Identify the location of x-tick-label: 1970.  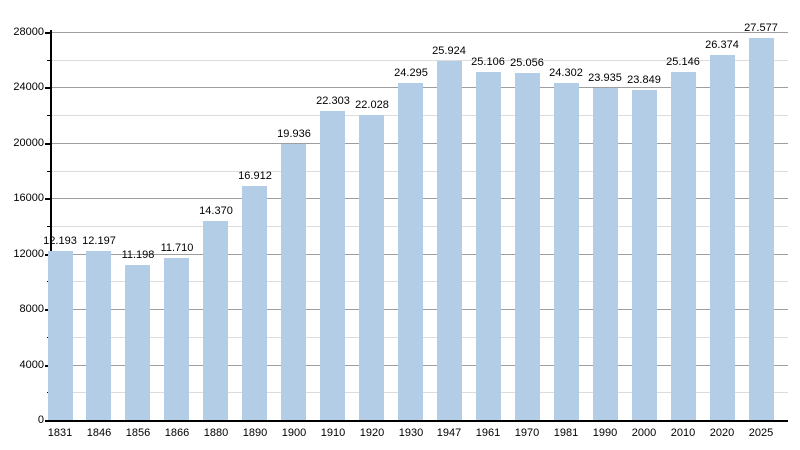
(527, 433).